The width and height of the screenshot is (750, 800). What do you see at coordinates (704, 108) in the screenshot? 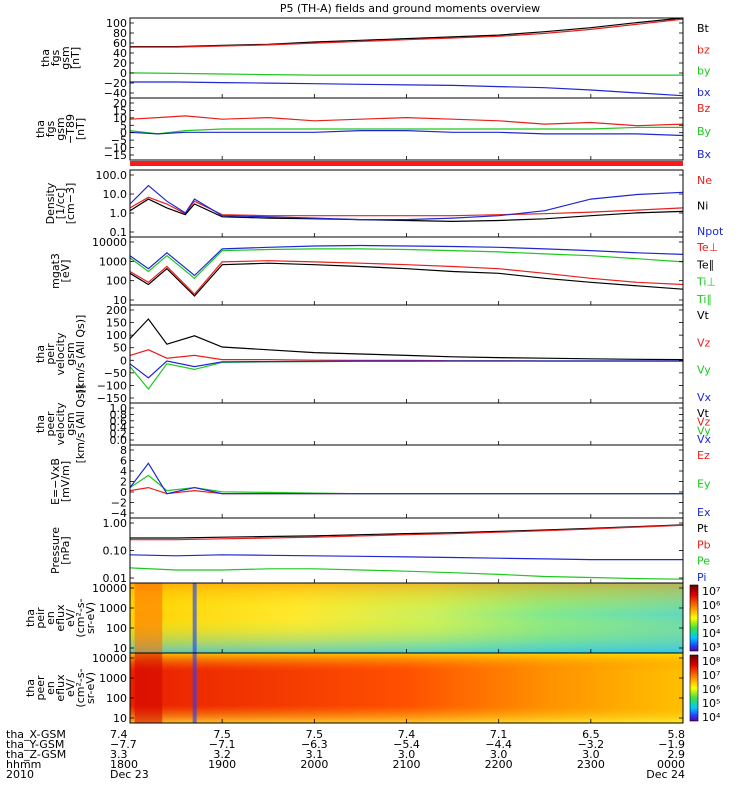
I see `legend-entry: Bz` at bounding box center [704, 108].